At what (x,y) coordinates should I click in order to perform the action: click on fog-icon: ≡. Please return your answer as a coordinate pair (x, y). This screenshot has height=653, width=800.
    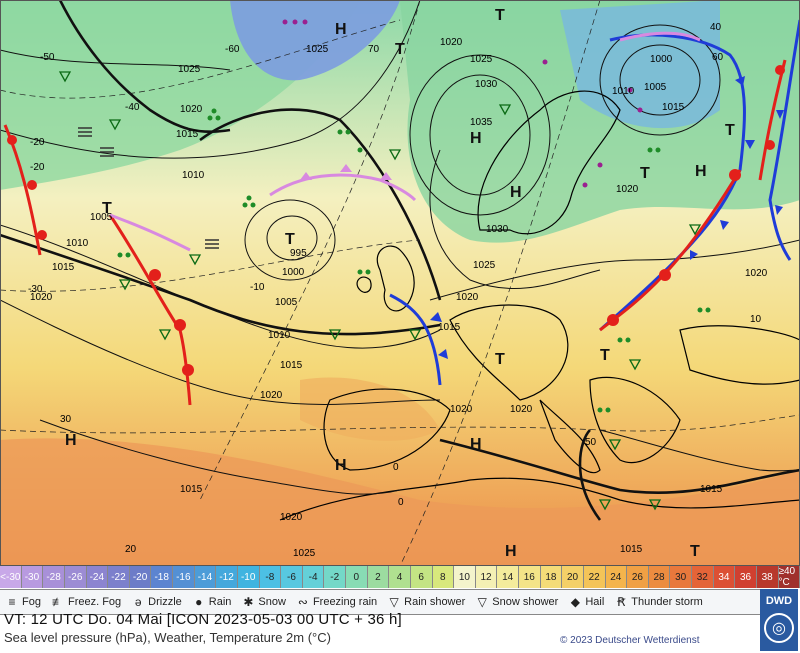
    Looking at the image, I should click on (12, 602).